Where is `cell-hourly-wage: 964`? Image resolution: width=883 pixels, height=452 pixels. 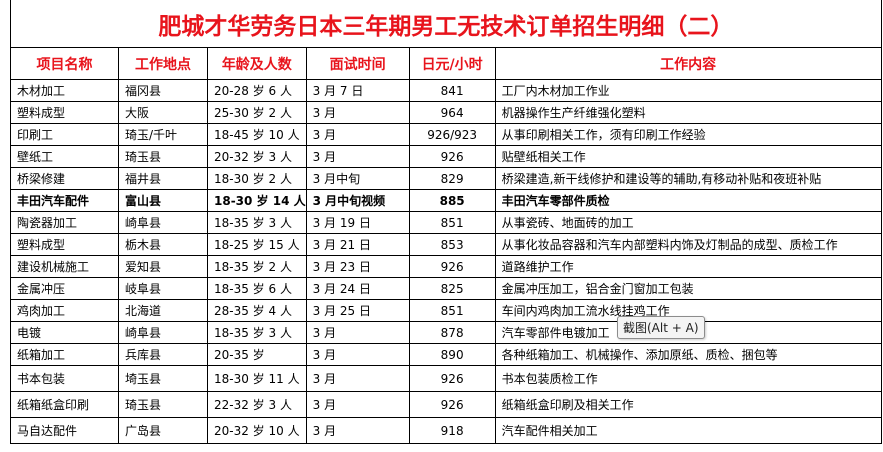 cell-hourly-wage: 964 is located at coordinates (452, 112).